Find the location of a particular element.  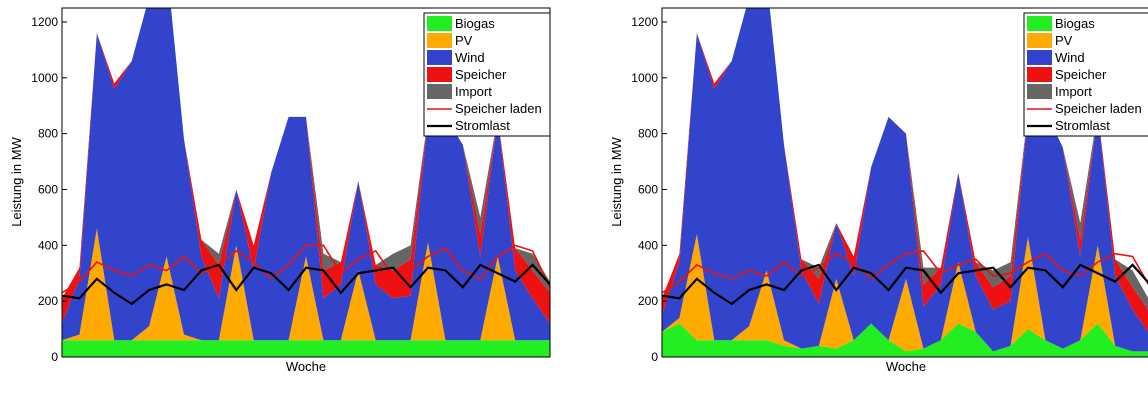

x-axis-label-right: Woche is located at coordinates (906, 366).